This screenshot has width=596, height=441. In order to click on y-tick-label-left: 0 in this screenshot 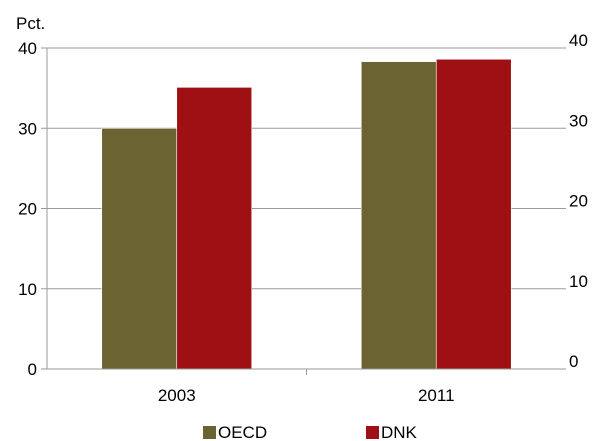, I will do `click(32, 369)`.